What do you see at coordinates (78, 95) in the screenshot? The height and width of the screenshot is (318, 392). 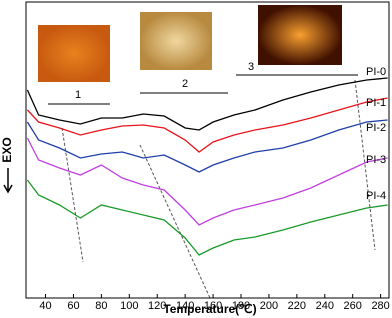 I see `annotation: 1` at bounding box center [78, 95].